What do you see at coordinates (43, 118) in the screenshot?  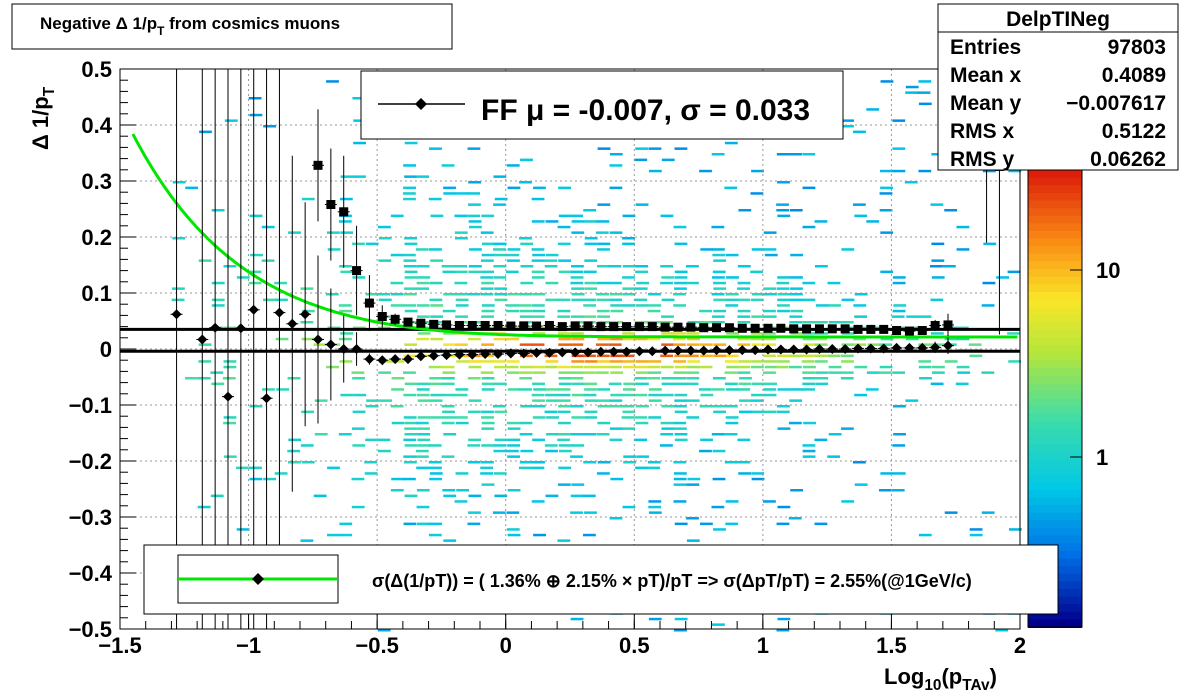 I see `y-axis-label: Δ 1/pT` at bounding box center [43, 118].